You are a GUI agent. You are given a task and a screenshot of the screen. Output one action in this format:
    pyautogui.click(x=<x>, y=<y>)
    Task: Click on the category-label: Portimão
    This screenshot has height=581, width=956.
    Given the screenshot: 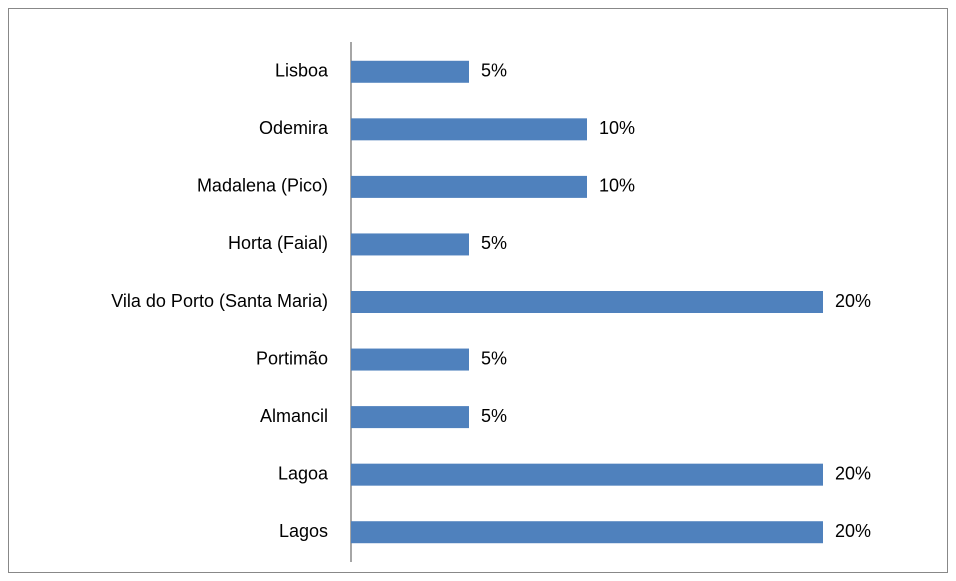 What is the action you would take?
    pyautogui.click(x=292, y=358)
    